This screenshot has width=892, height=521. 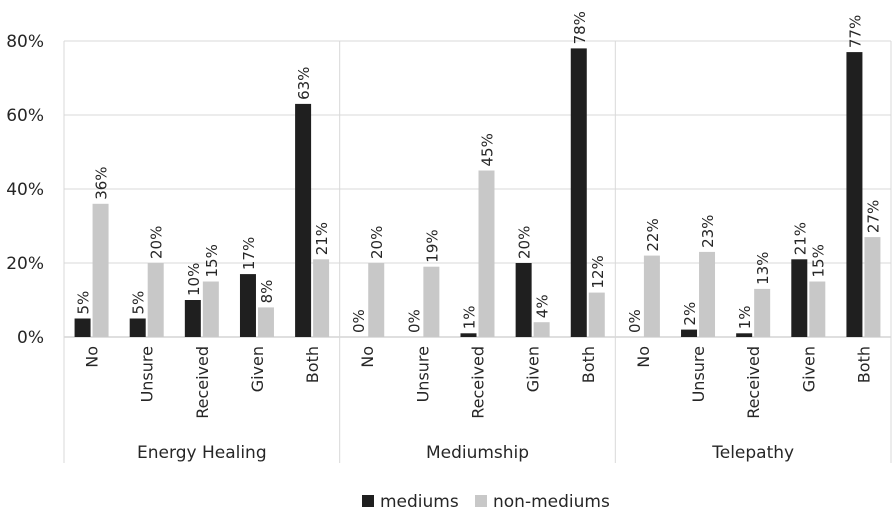 I want to click on data-label: 4%, so click(x=543, y=306).